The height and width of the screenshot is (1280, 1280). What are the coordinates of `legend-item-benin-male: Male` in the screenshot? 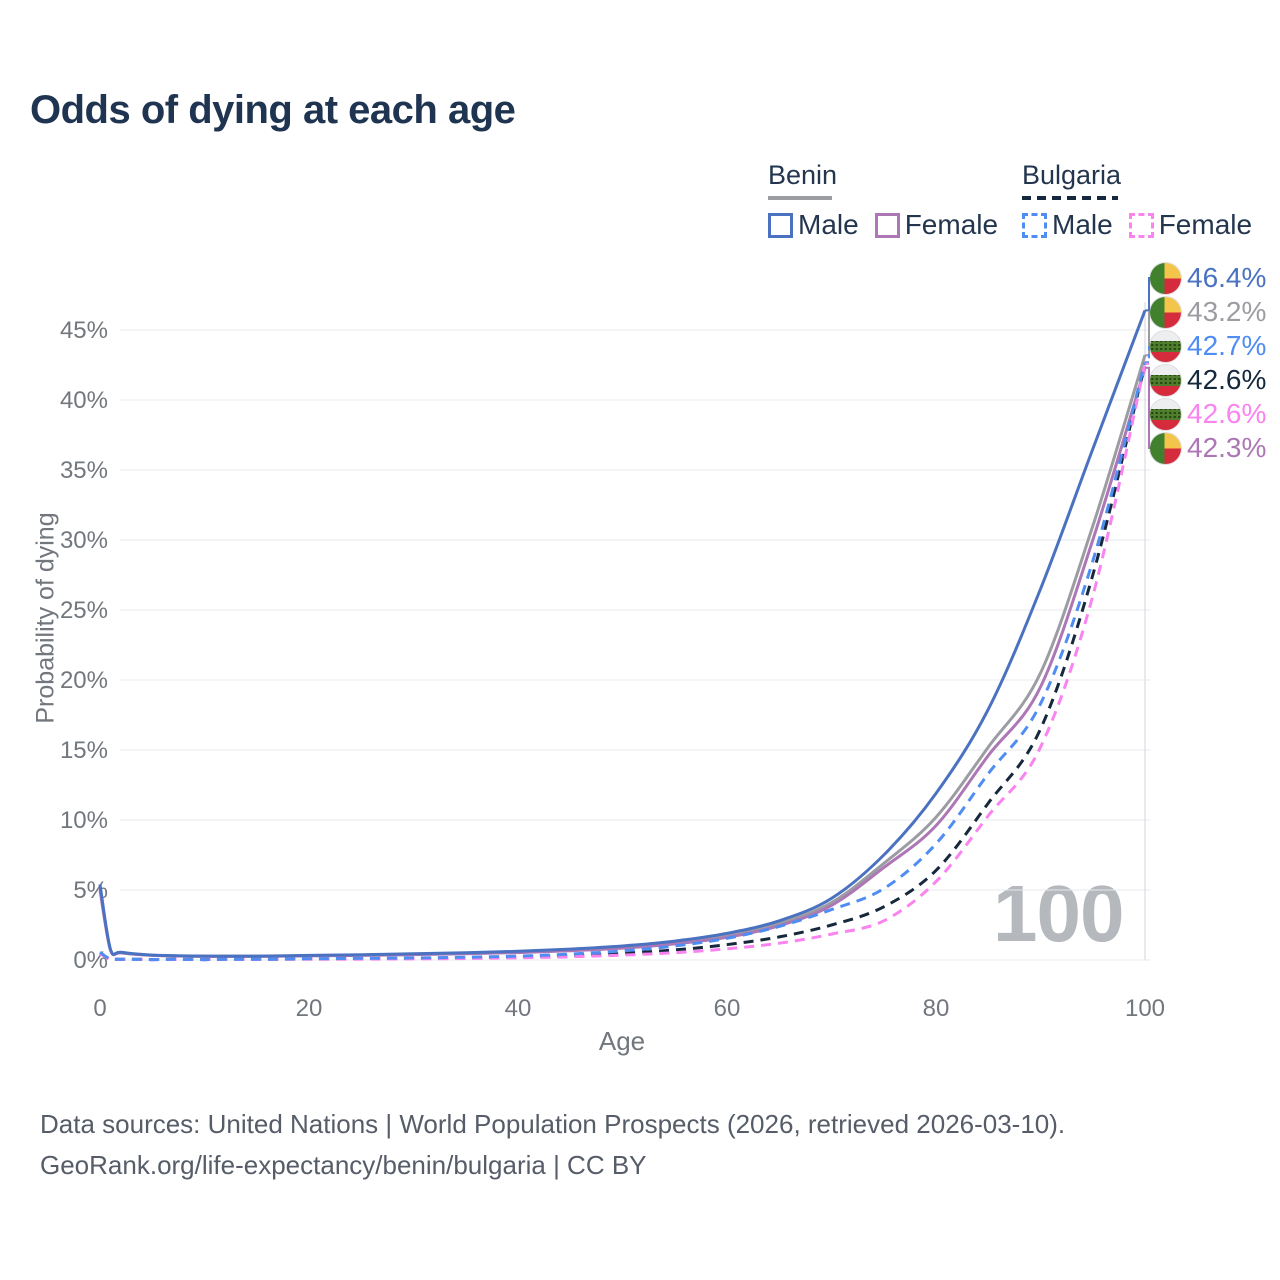 It's located at (813, 225).